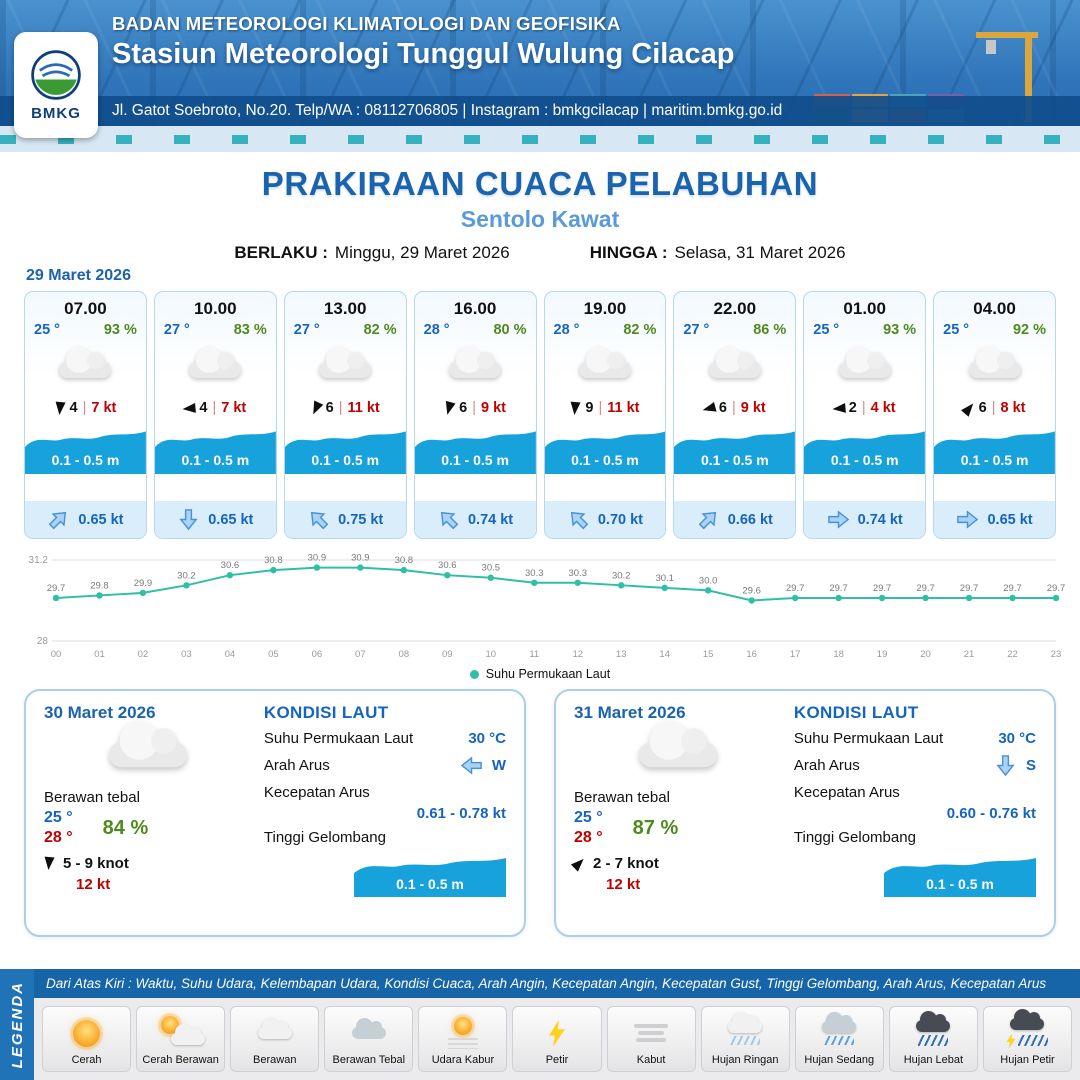 This screenshot has height=1080, width=1080. Describe the element at coordinates (281, 252) in the screenshot. I see `valid-from-label: BERLAKU :` at that location.